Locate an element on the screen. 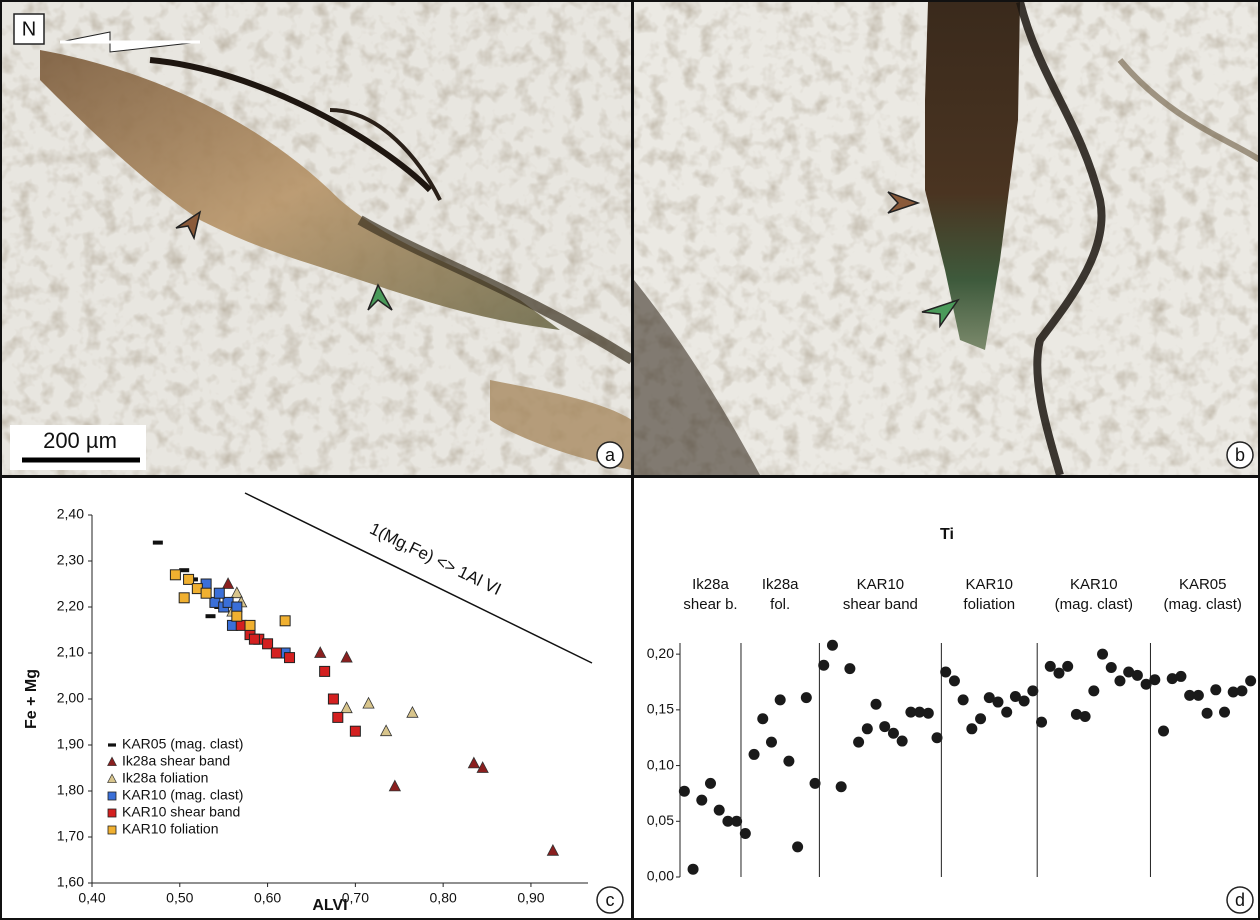 The height and width of the screenshot is (920, 1260). group-label: shear band is located at coordinates (880, 604).